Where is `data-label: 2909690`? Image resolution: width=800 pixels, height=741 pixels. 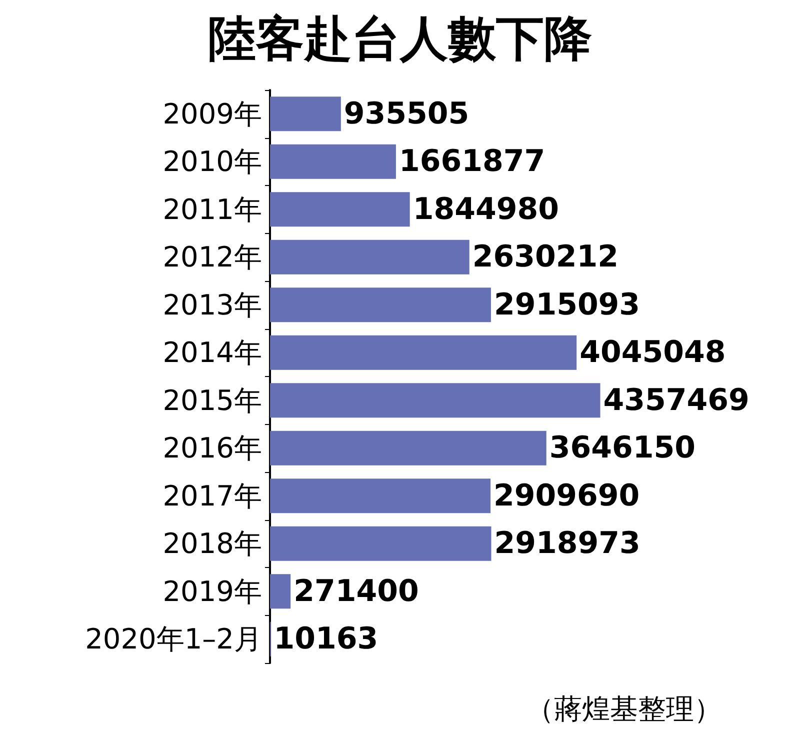 data-label: 2909690 is located at coordinates (567, 496).